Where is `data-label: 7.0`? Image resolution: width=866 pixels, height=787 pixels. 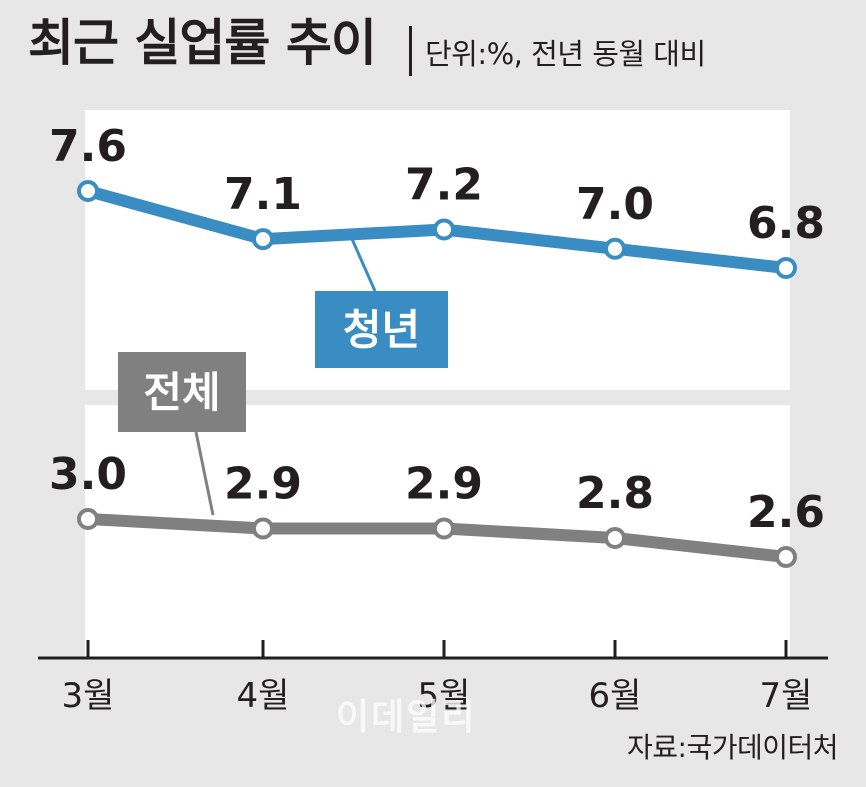
data-label: 7.0 is located at coordinates (615, 204).